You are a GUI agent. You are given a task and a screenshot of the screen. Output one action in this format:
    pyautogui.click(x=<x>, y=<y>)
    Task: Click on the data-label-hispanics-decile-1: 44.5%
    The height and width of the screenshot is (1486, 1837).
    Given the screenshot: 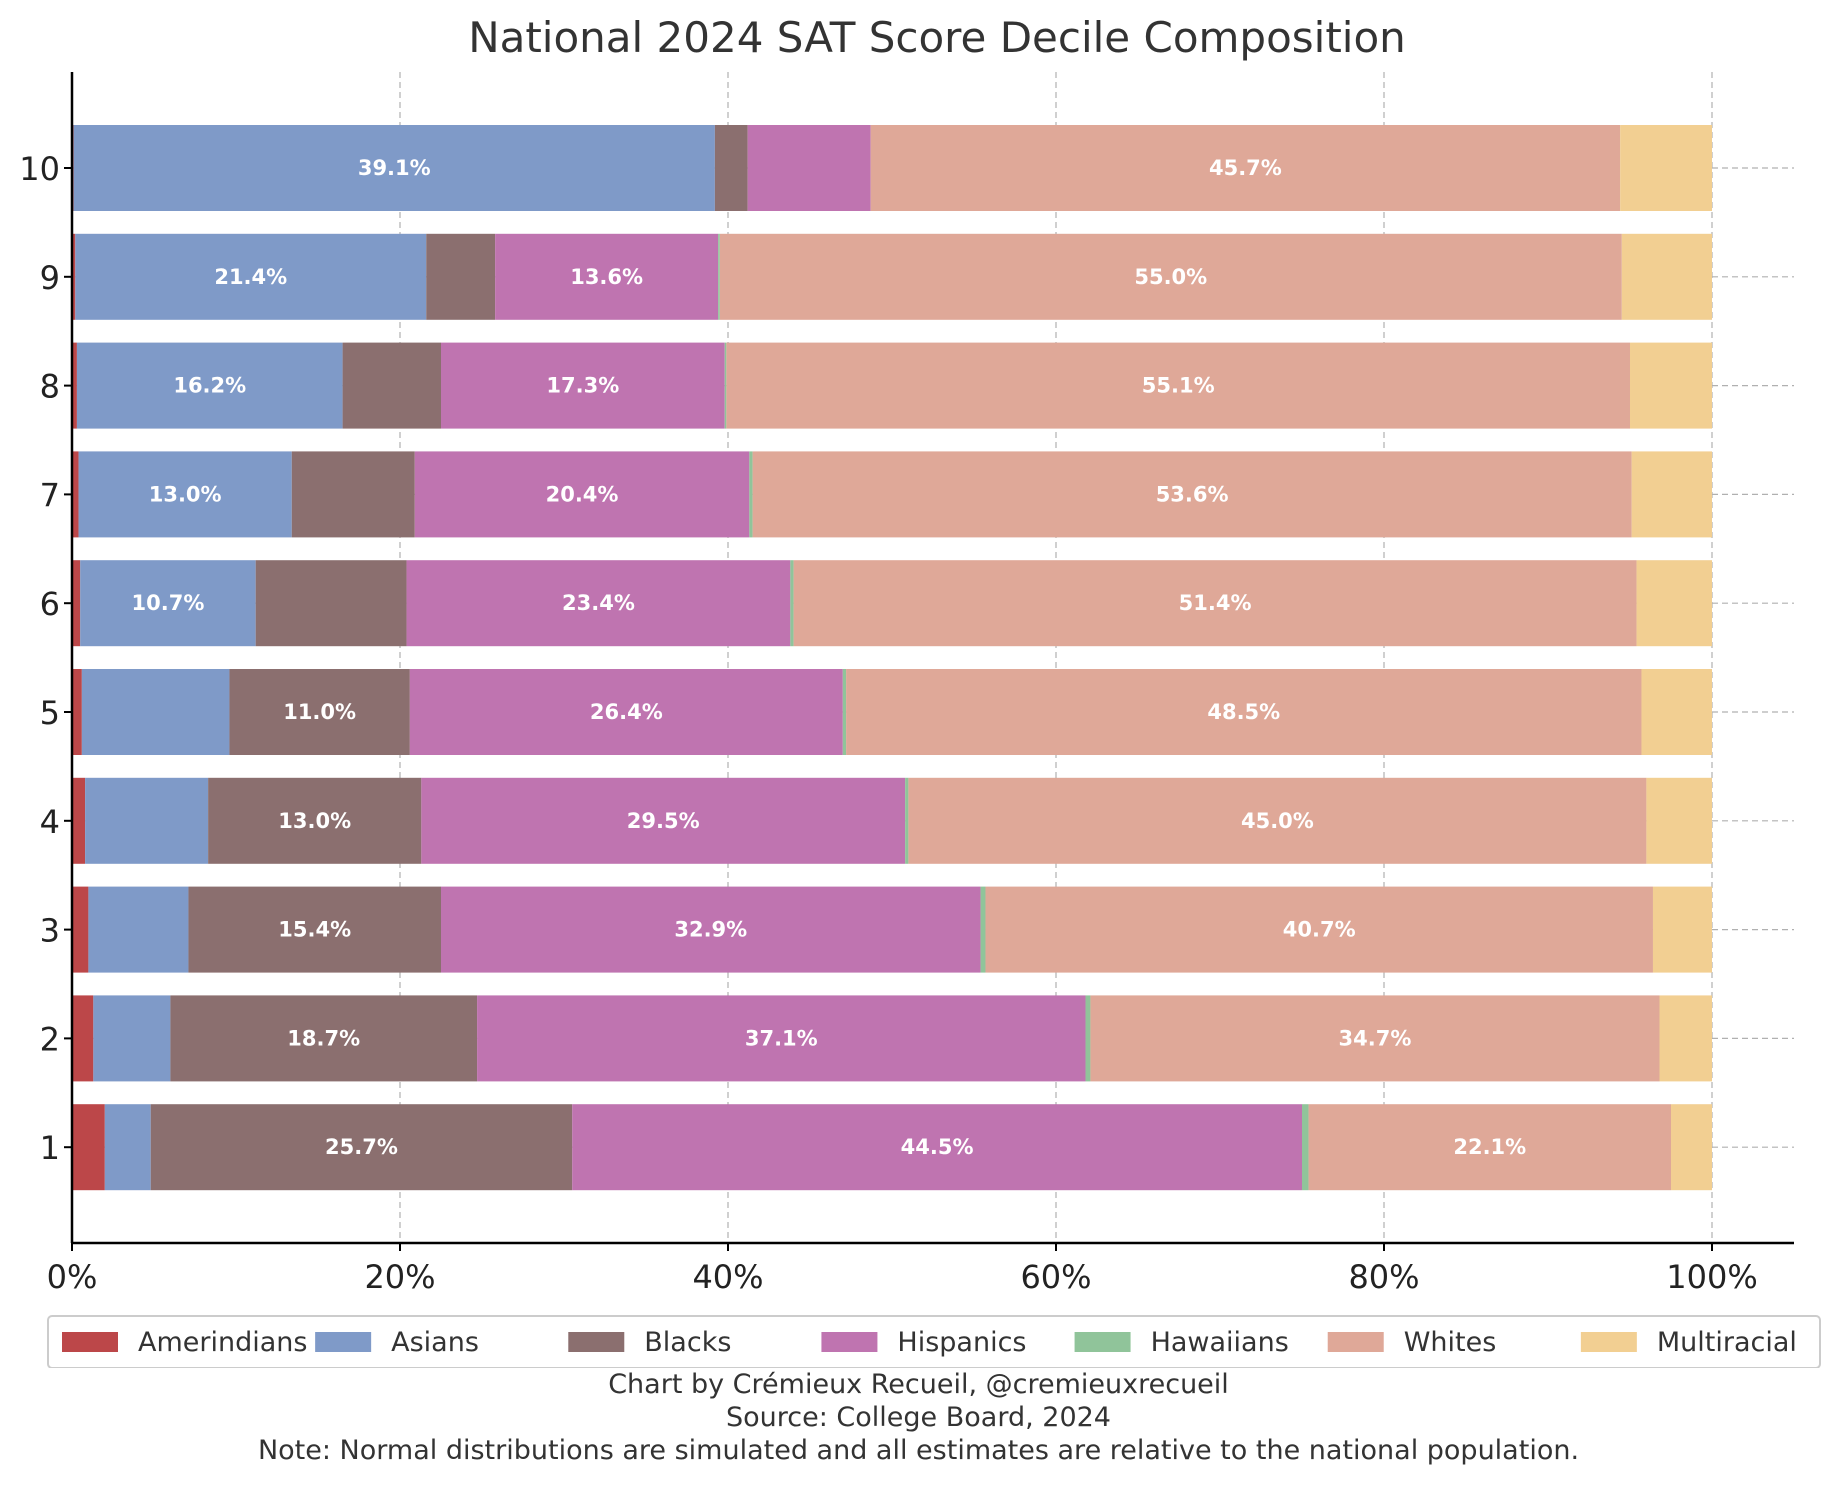 What is the action you would take?
    pyautogui.click(x=937, y=1147)
    